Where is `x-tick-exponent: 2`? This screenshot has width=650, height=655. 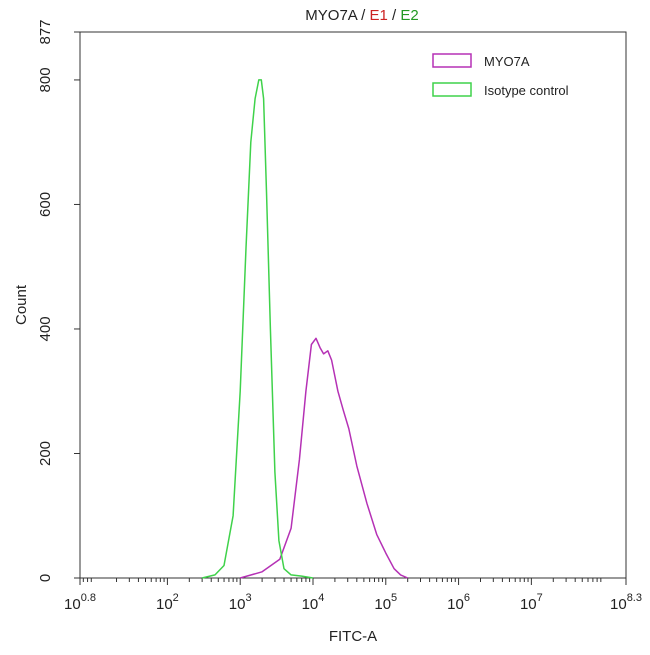 x-tick-exponent: 2 is located at coordinates (176, 598).